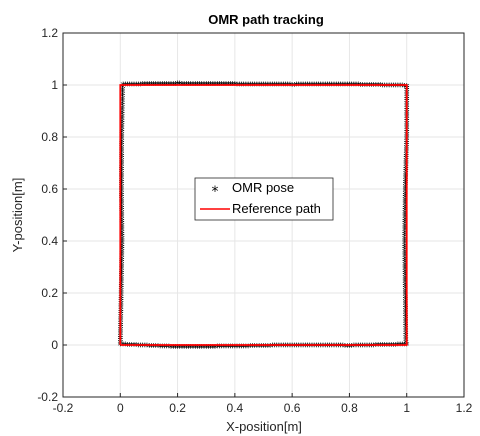 Image resolution: width=480 pixels, height=436 pixels. I want to click on y-tick-label: 0.4, so click(49, 241).